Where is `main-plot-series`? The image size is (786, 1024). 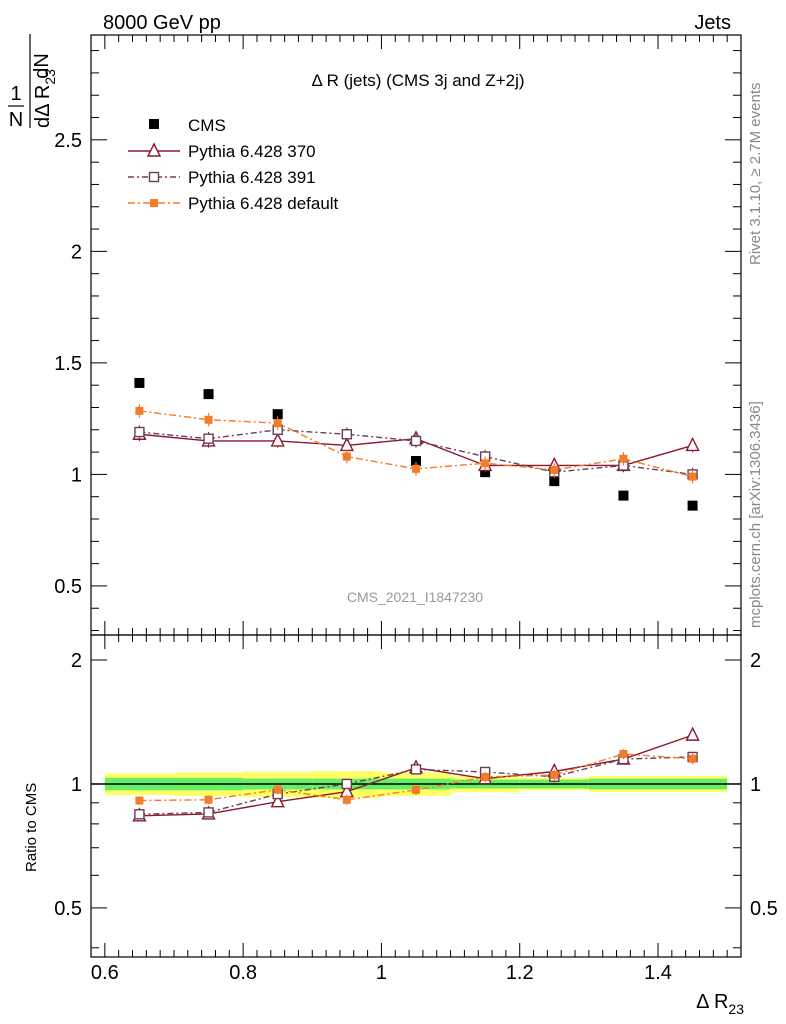
main-plot-series is located at coordinates (416, 444).